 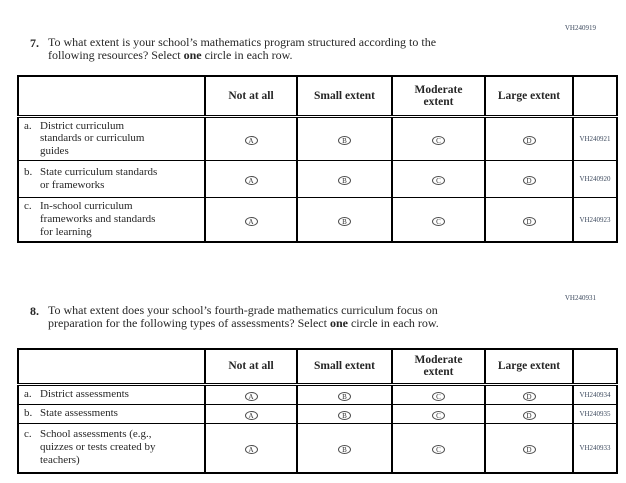 I want to click on question-8-number: 8., so click(x=34, y=311).